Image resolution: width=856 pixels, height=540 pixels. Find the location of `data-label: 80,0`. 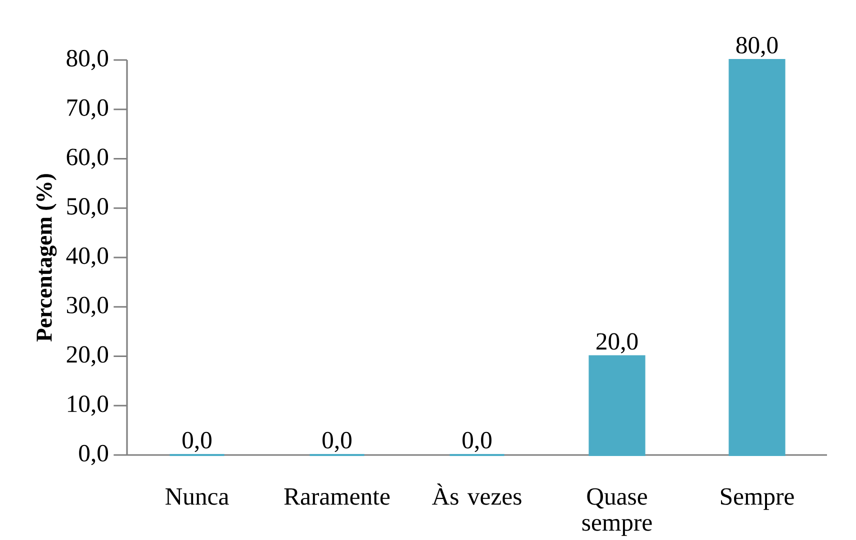

data-label: 80,0 is located at coordinates (757, 47).